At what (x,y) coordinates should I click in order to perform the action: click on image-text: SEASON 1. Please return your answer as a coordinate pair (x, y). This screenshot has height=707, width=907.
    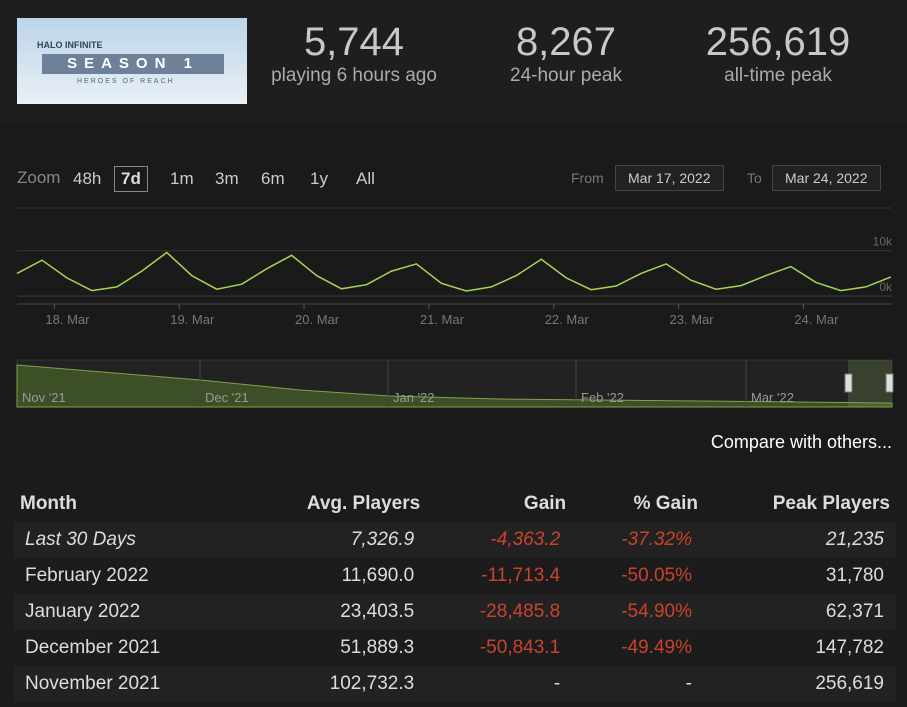
    Looking at the image, I should click on (133, 64).